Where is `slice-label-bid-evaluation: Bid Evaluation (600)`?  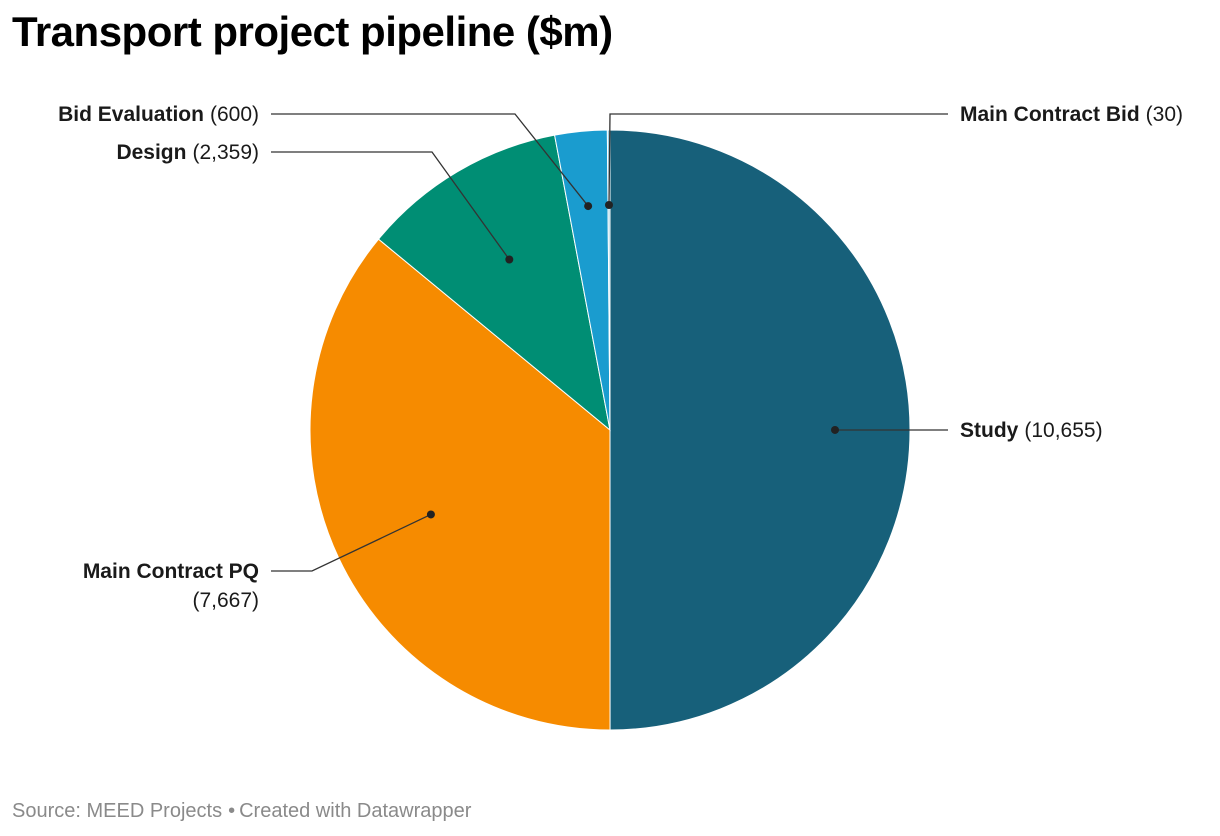 slice-label-bid-evaluation: Bid Evaluation (600) is located at coordinates (158, 114).